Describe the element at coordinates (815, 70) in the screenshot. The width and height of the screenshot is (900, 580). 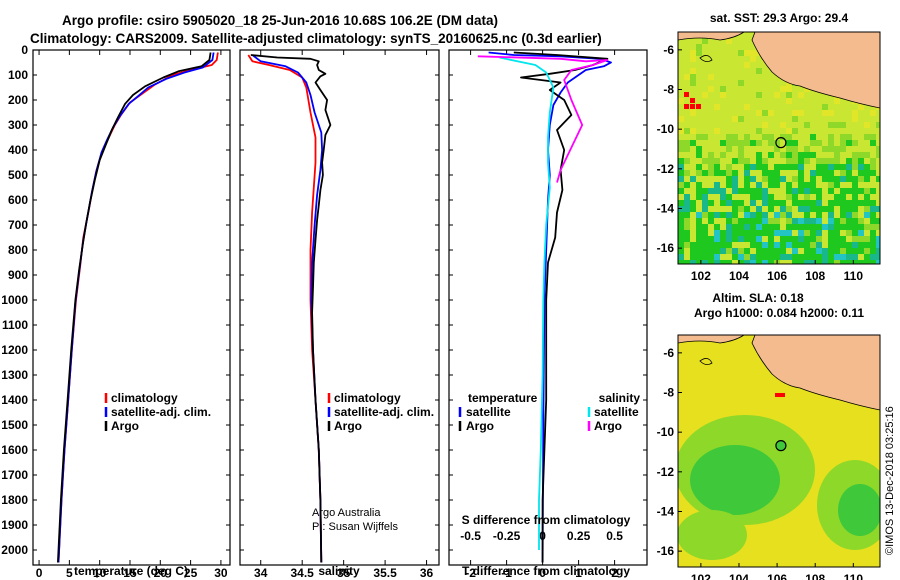
I see `sst-map-land-java` at that location.